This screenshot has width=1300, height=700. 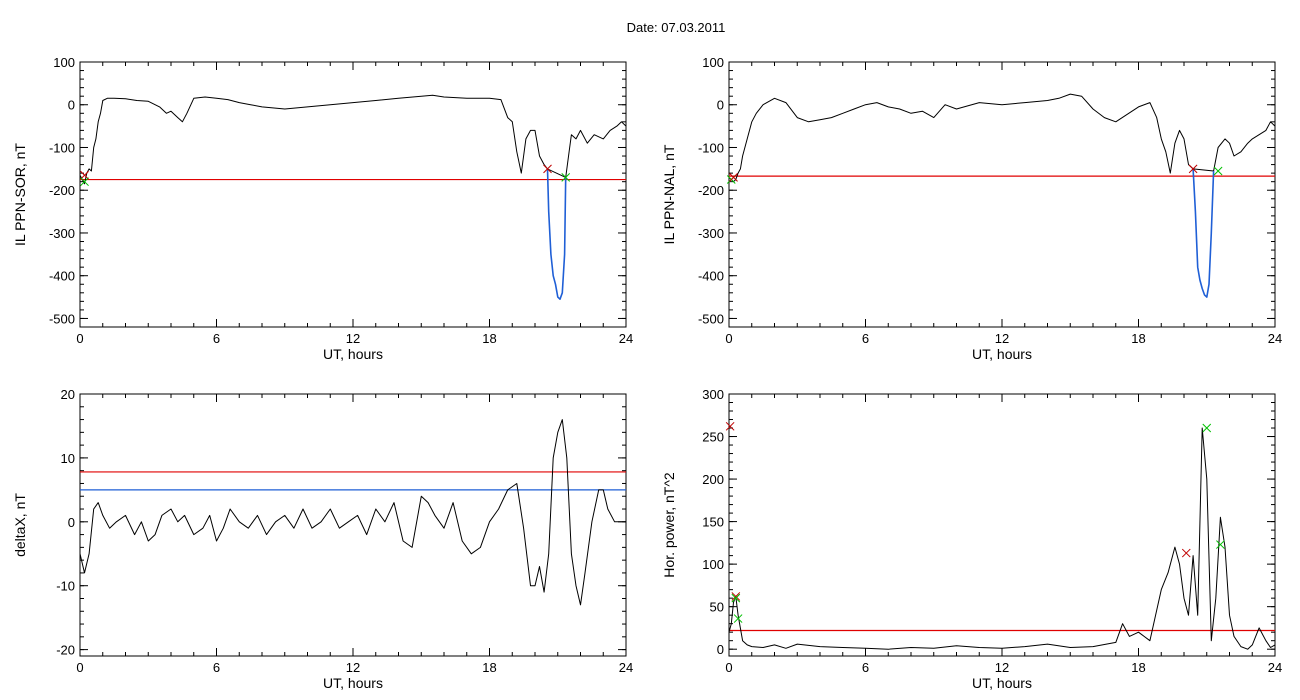 What do you see at coordinates (65, 650) in the screenshot?
I see `y-tick-label: -20` at bounding box center [65, 650].